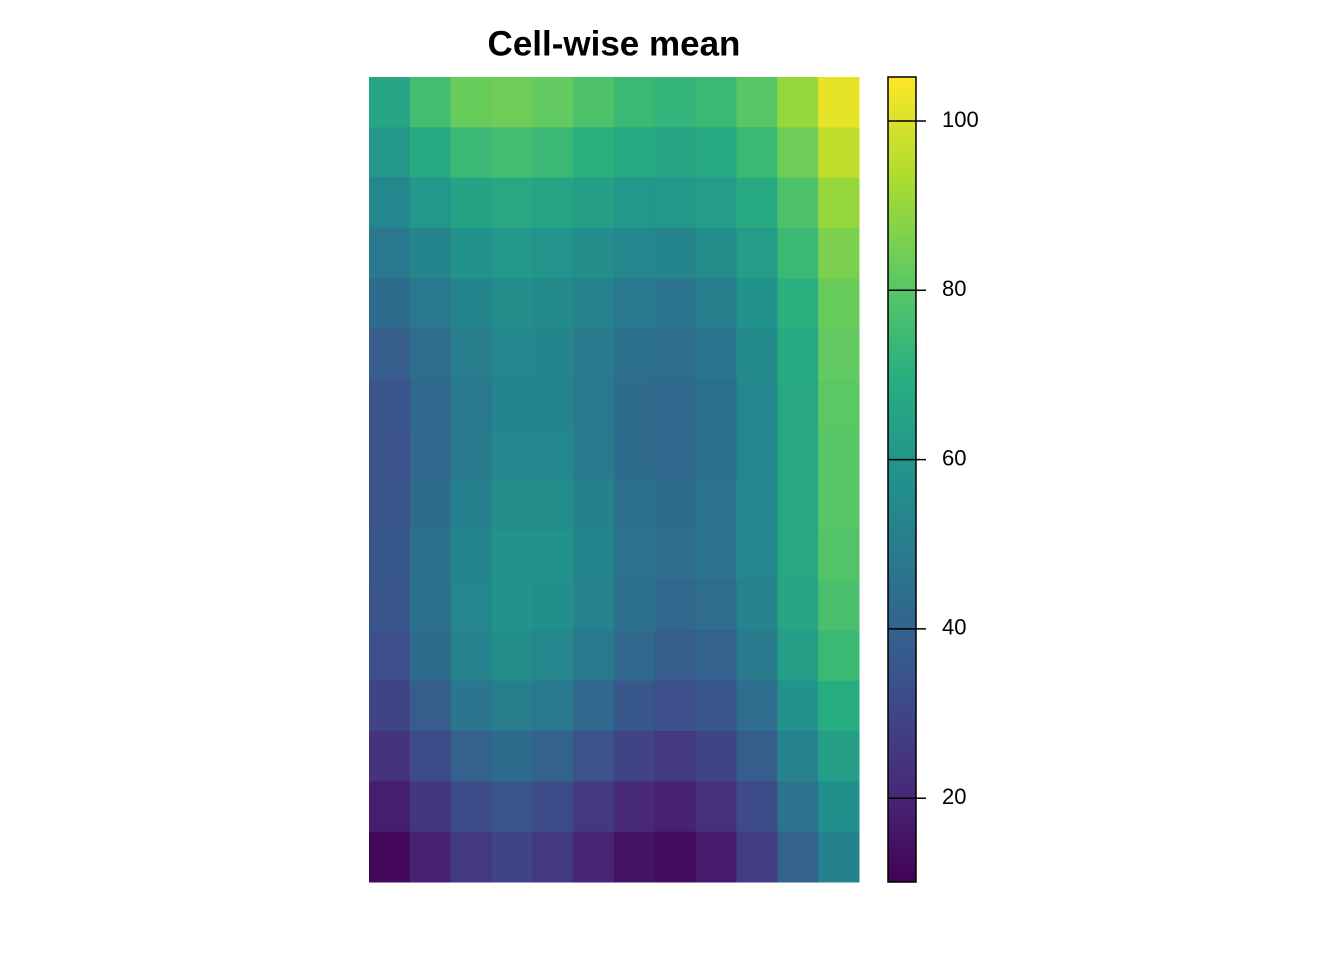  What do you see at coordinates (614, 43) in the screenshot?
I see `chart-title: Cell-wise mean` at bounding box center [614, 43].